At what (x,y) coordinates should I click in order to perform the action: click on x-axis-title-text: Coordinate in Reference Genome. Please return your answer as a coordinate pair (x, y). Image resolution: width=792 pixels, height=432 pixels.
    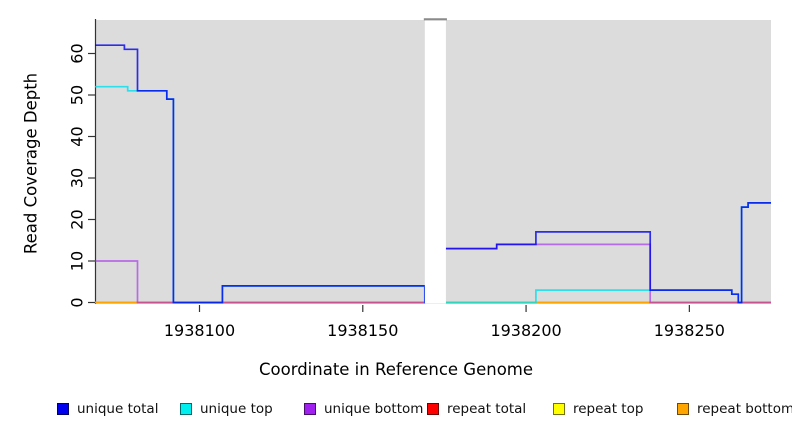
    Looking at the image, I should click on (396, 369).